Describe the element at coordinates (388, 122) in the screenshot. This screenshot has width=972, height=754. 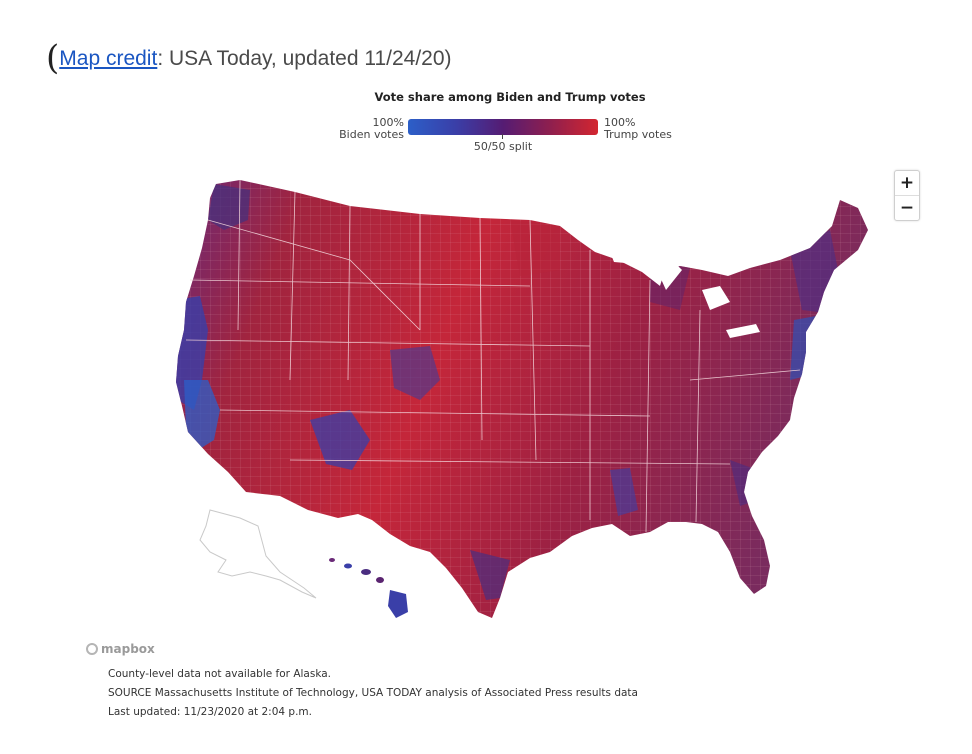
I see `legend-biden-percent: 100%` at that location.